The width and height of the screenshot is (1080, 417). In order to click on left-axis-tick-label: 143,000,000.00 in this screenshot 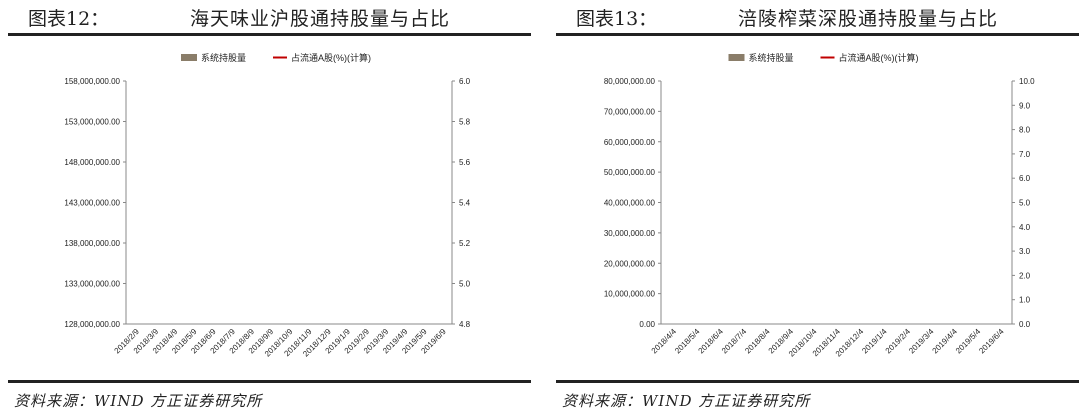, I will do `click(92, 203)`.